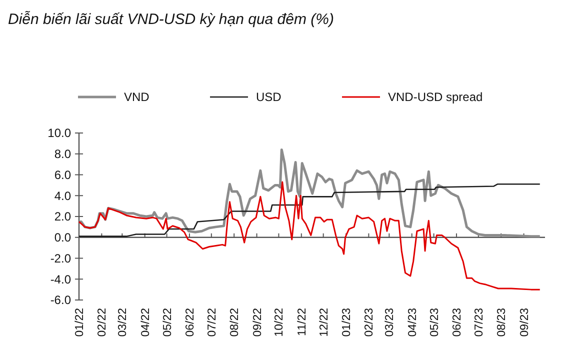 The height and width of the screenshot is (354, 588). Describe the element at coordinates (61, 258) in the screenshot. I see `y-tick-label: -2.0` at that location.